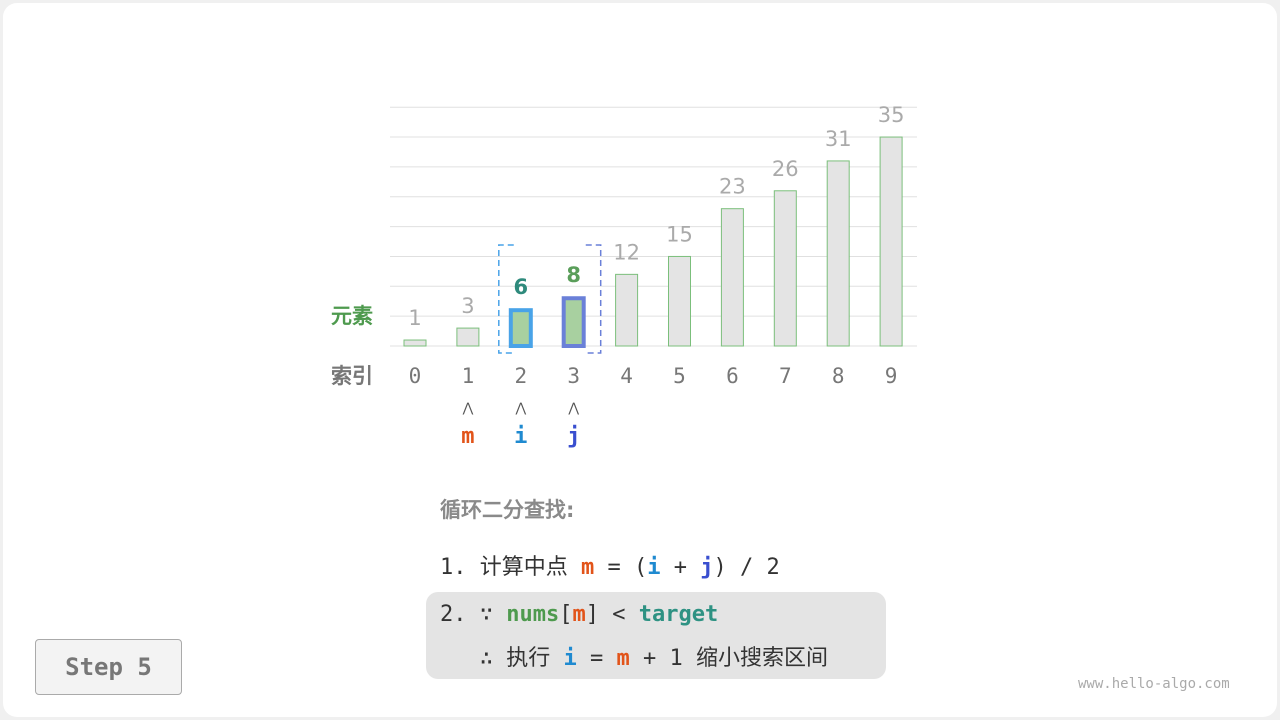  What do you see at coordinates (891, 115) in the screenshot?
I see `bar-value: 35` at bounding box center [891, 115].